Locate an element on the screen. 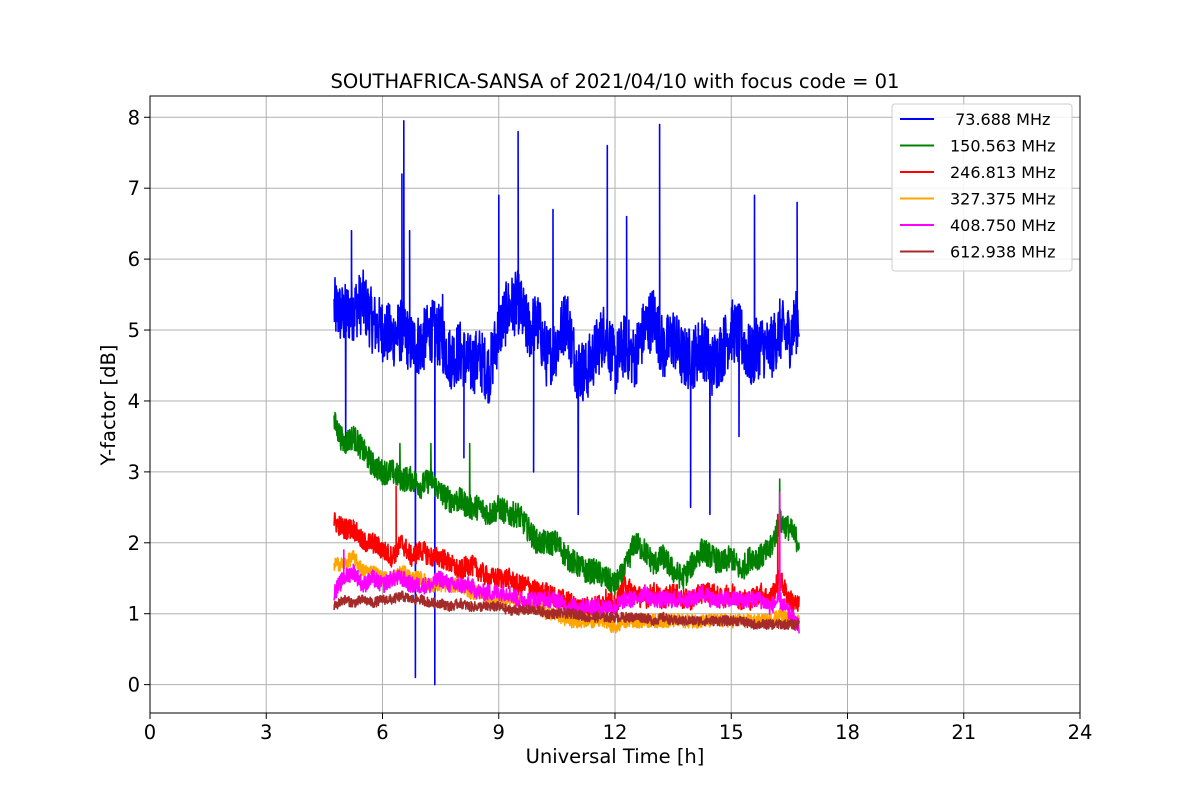  y-tick-label: 2 is located at coordinates (134, 543).